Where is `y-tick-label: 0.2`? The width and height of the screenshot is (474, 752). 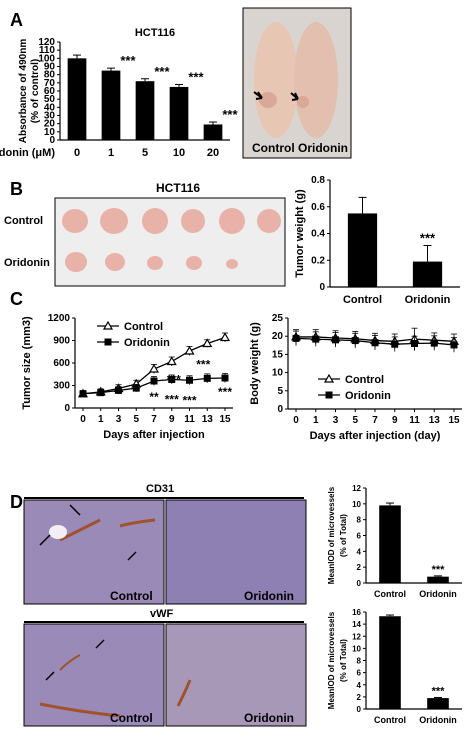 y-tick-label: 0.2 is located at coordinates (318, 260).